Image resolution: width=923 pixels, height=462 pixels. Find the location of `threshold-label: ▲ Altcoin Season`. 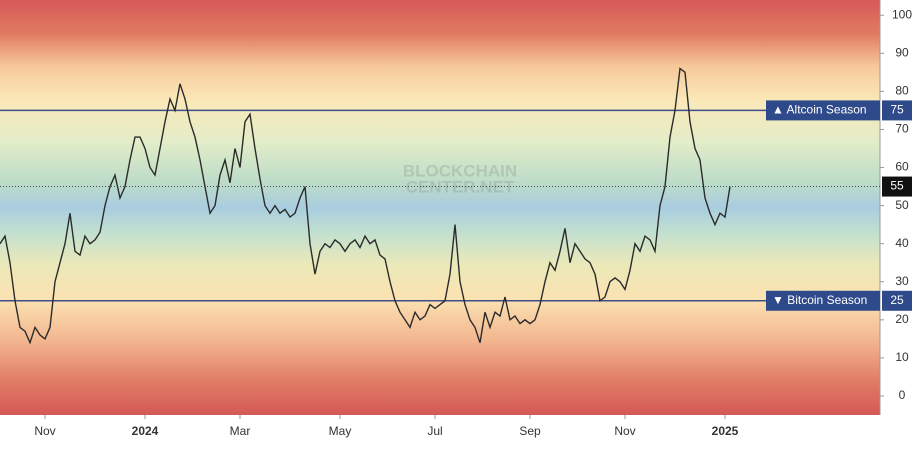

threshold-label: ▲ Altcoin Season is located at coordinates (819, 110).